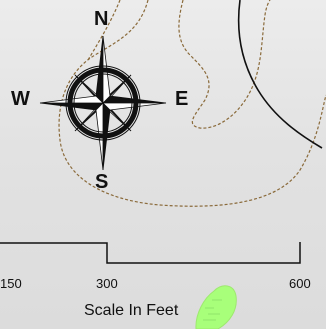 Image resolution: width=326 pixels, height=329 pixels. Describe the element at coordinates (224, 64) in the screenshot. I see `contour-line-inner` at that location.